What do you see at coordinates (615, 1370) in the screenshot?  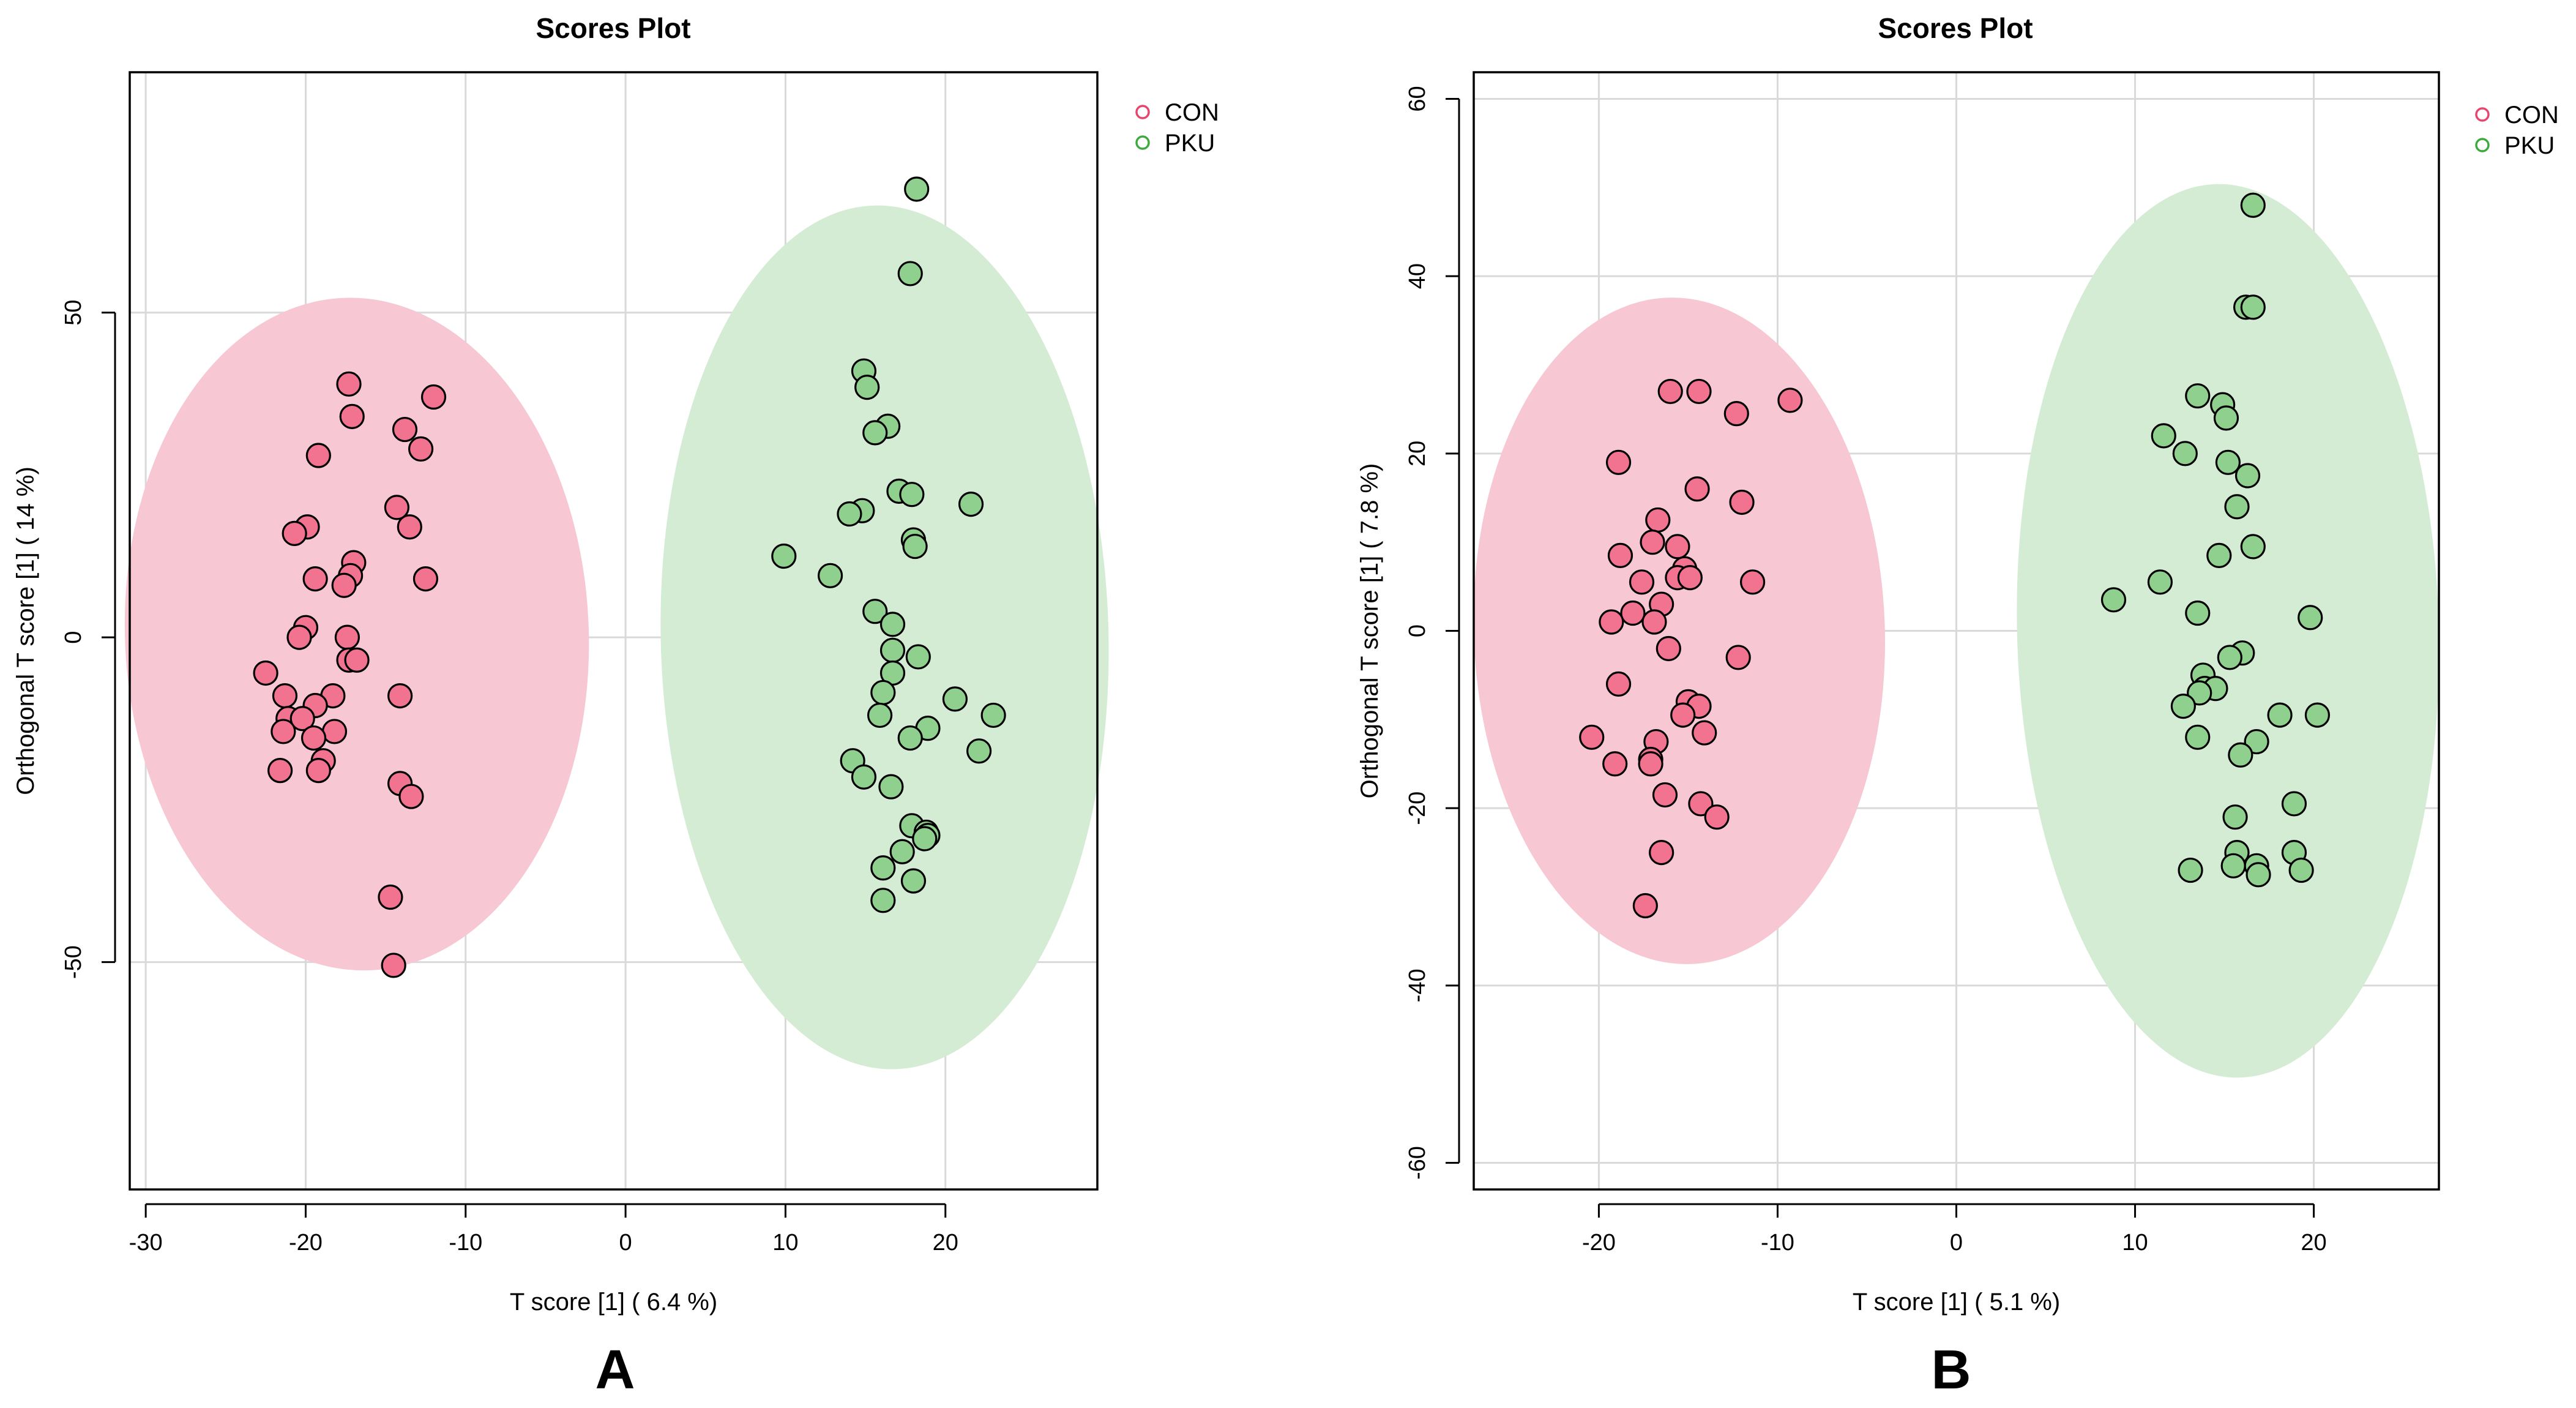 I see `panel-letter: A` at bounding box center [615, 1370].